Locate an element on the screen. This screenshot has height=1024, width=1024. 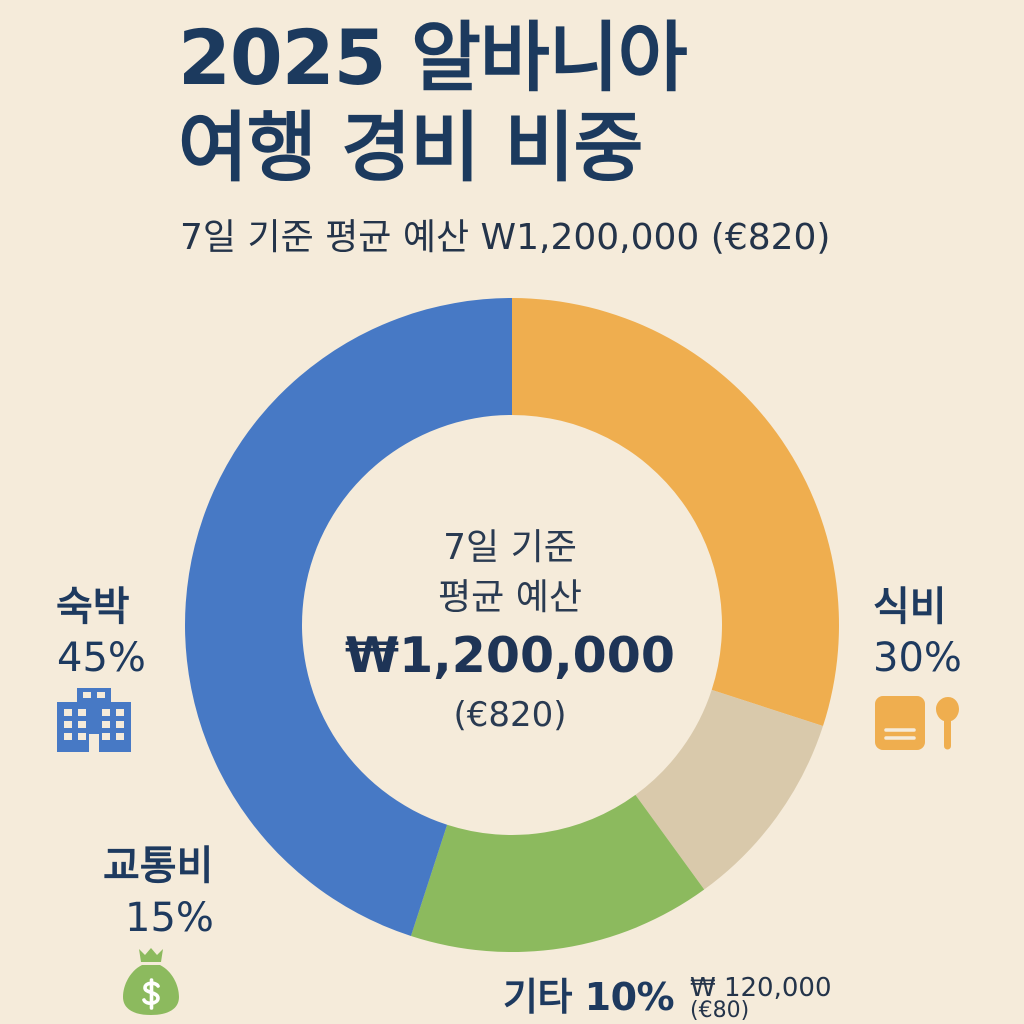
slice-value-transport: 15% is located at coordinates (169, 918).